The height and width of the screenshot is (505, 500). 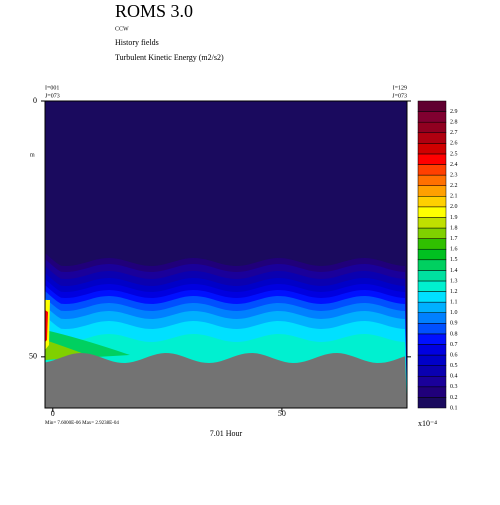 What do you see at coordinates (454, 398) in the screenshot?
I see `colorbar-tick-label: 0.2` at bounding box center [454, 398].